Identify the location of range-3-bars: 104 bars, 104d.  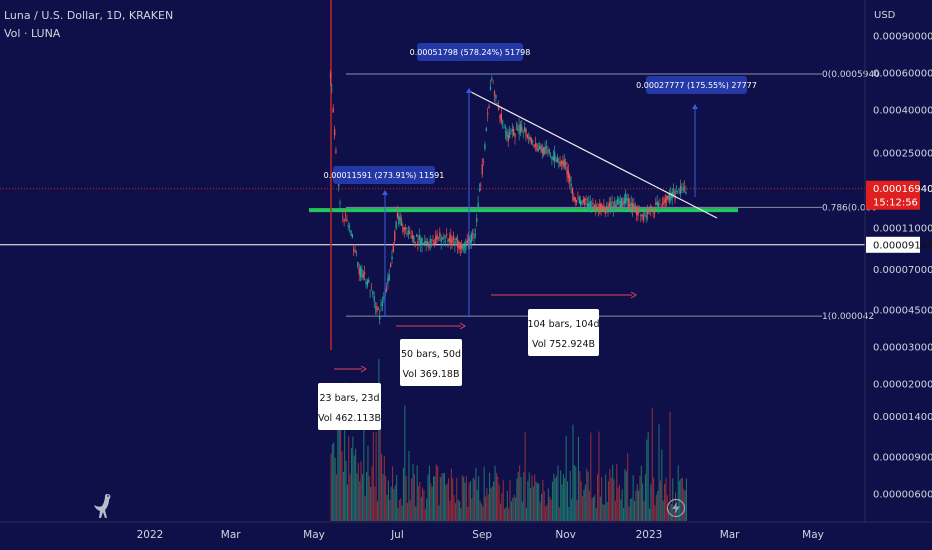
(563, 324).